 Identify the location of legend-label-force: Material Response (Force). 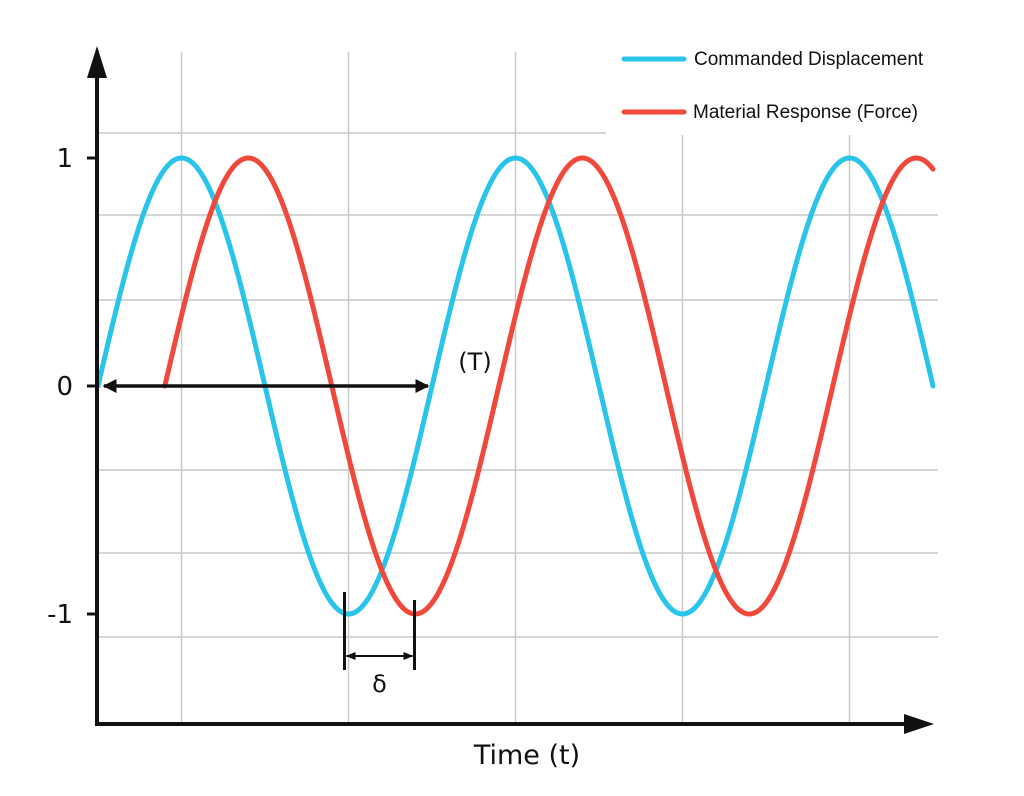
(805, 112).